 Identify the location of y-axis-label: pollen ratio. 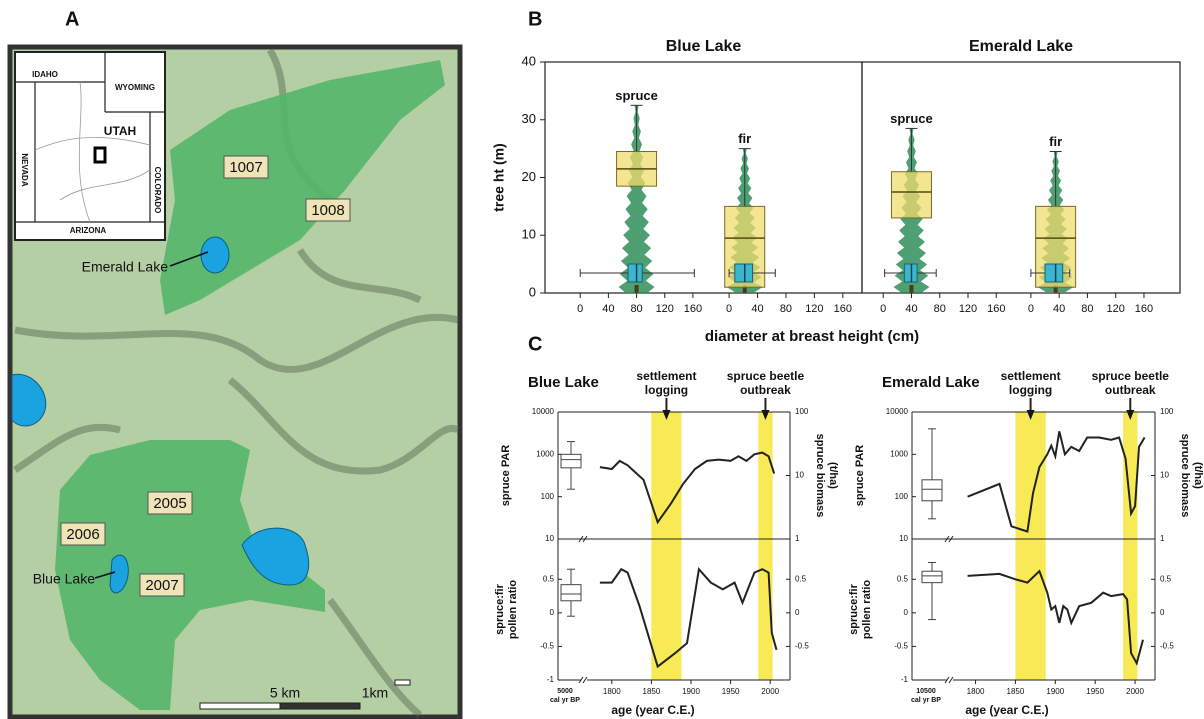
(513, 610).